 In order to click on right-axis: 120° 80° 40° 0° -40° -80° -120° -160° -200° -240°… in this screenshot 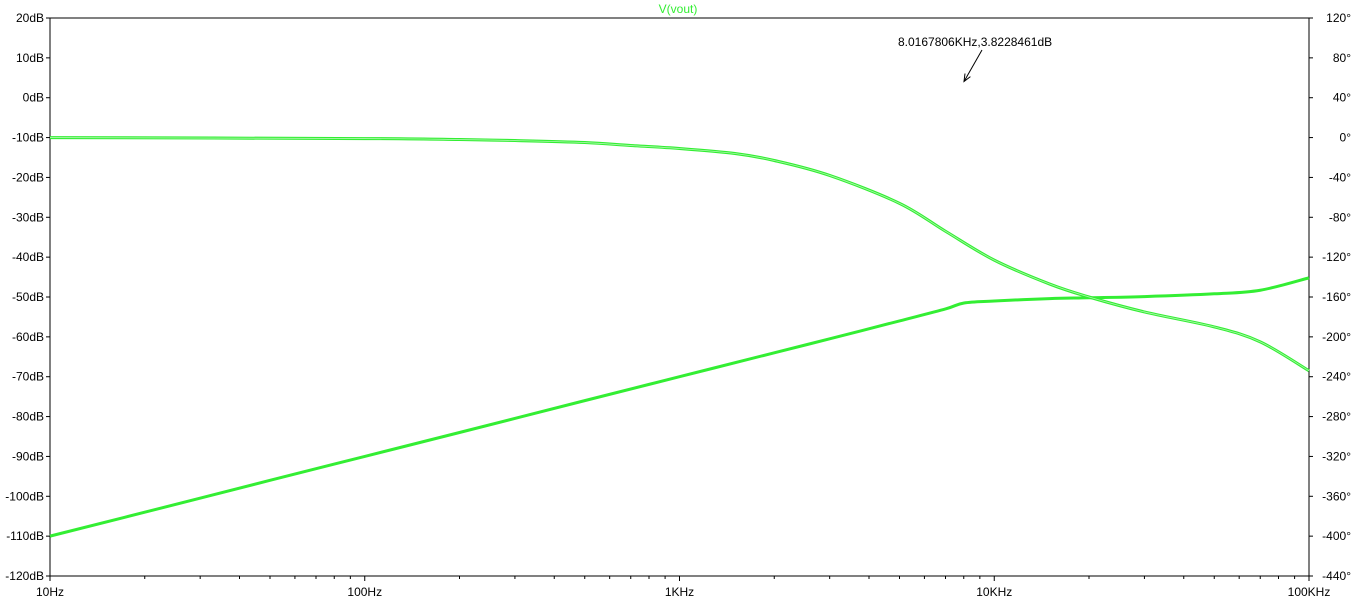, I will do `click(1330, 297)`.